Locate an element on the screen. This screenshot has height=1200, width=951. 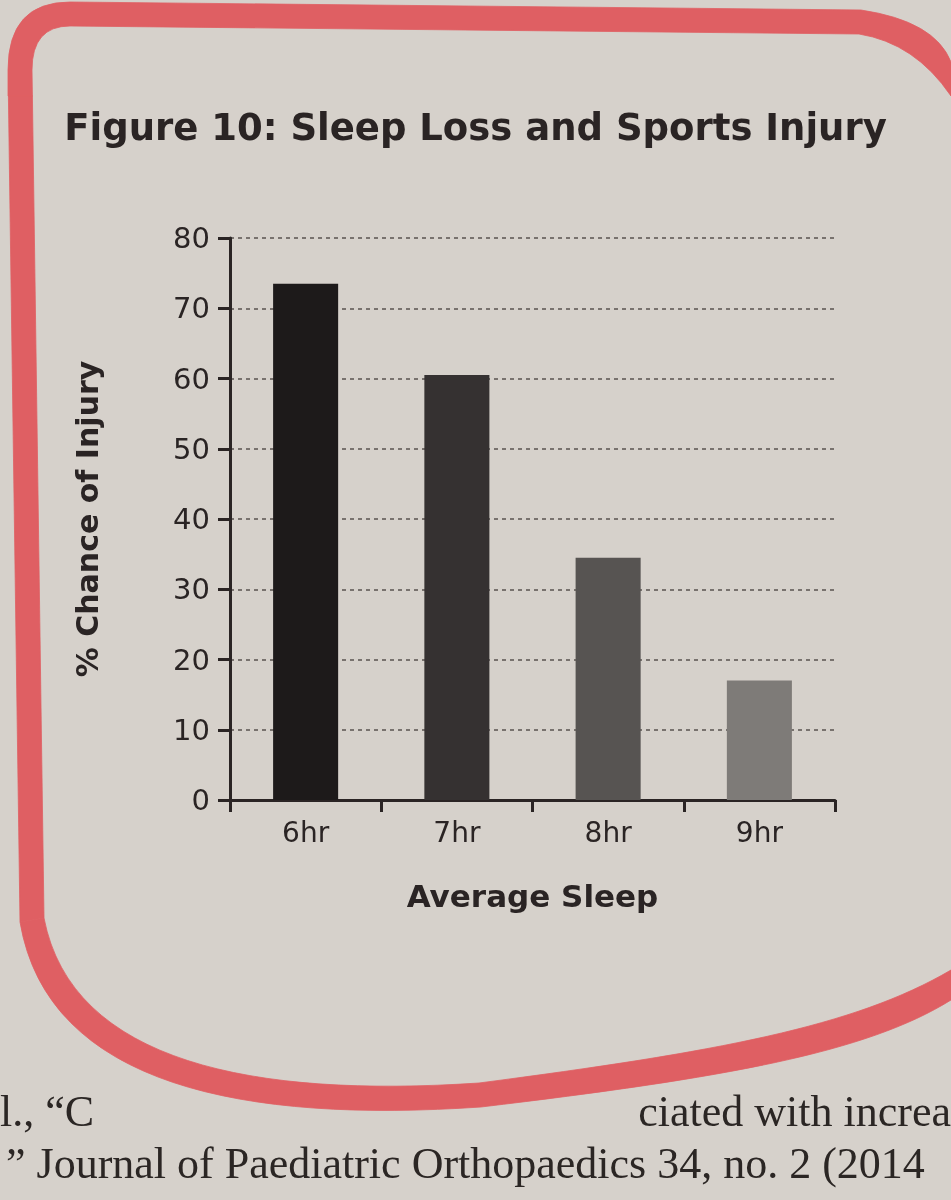
x-tick-label: 9hr is located at coordinates (759, 832).